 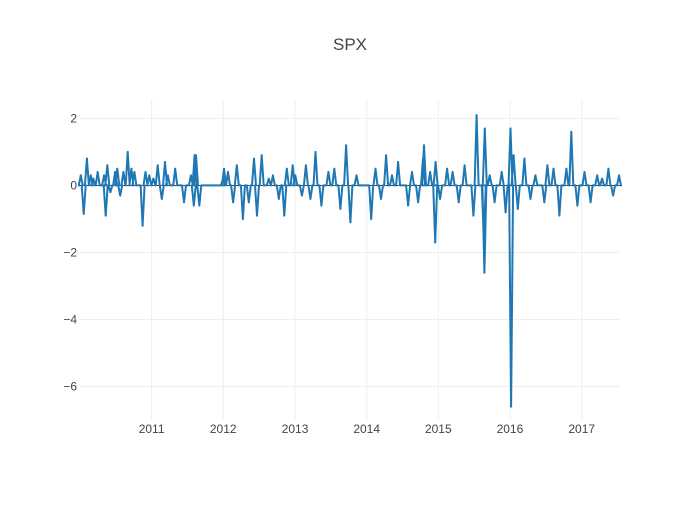 I want to click on y-tick-labels: 2 0 −2 −4 −6, so click(x=70, y=252).